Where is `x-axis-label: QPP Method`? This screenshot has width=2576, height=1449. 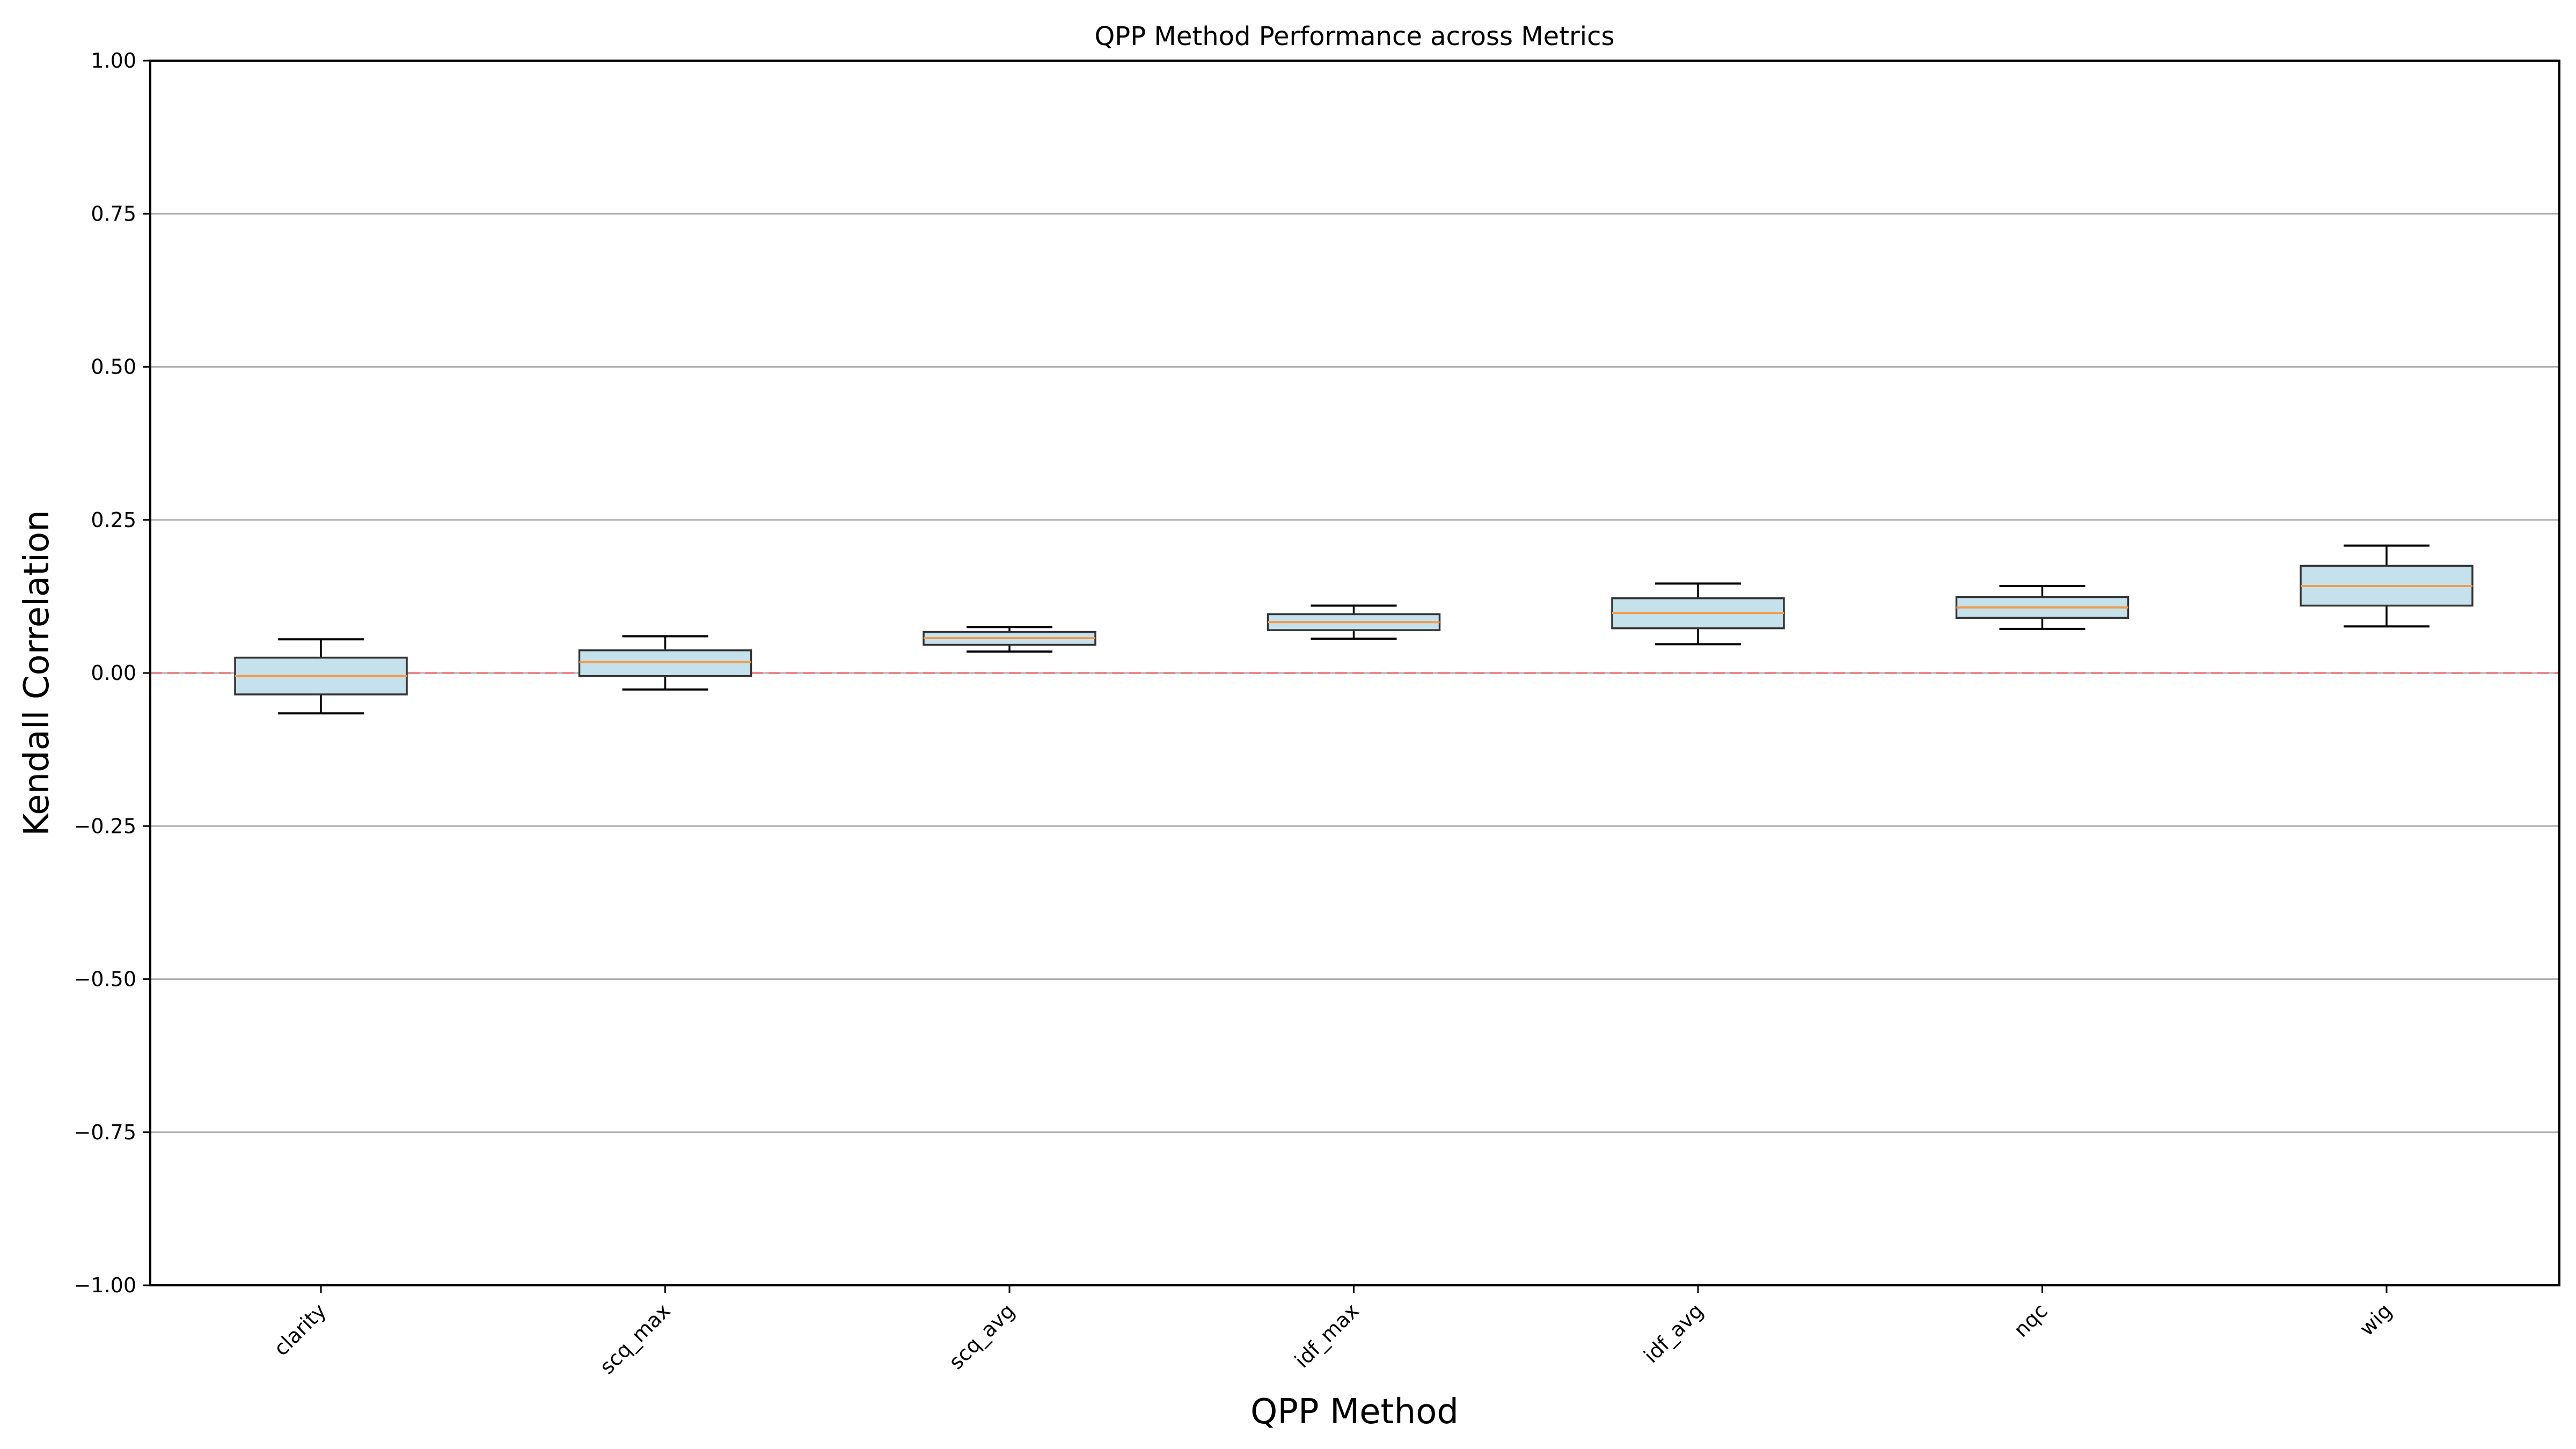 x-axis-label: QPP Method is located at coordinates (1354, 1412).